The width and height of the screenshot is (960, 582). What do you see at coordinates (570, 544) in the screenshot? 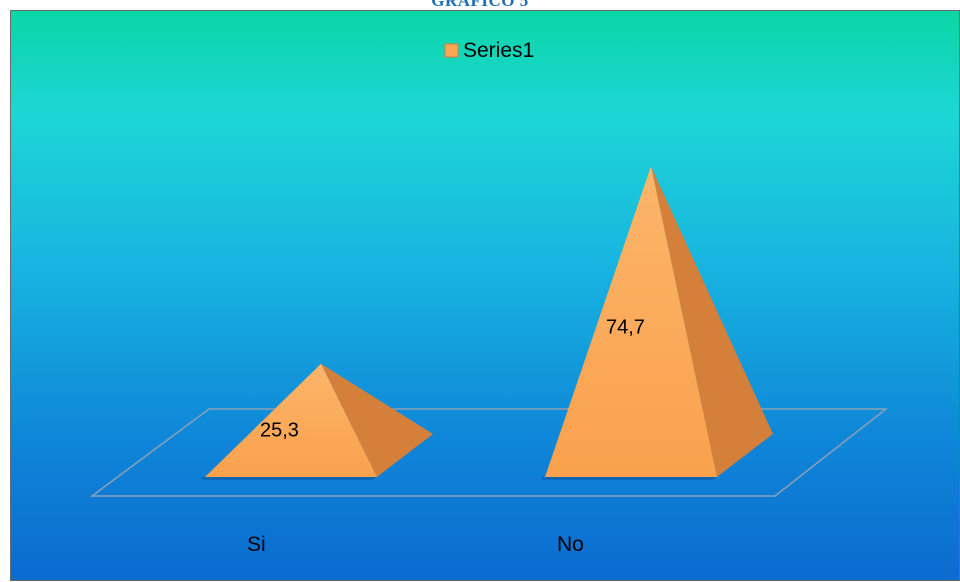
I see `category-label: No` at bounding box center [570, 544].